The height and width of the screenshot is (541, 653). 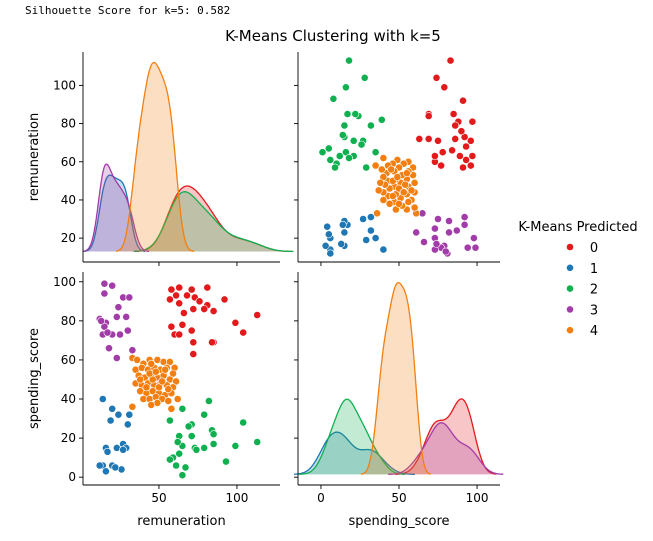 I want to click on x-tick-label: 0, so click(x=321, y=498).